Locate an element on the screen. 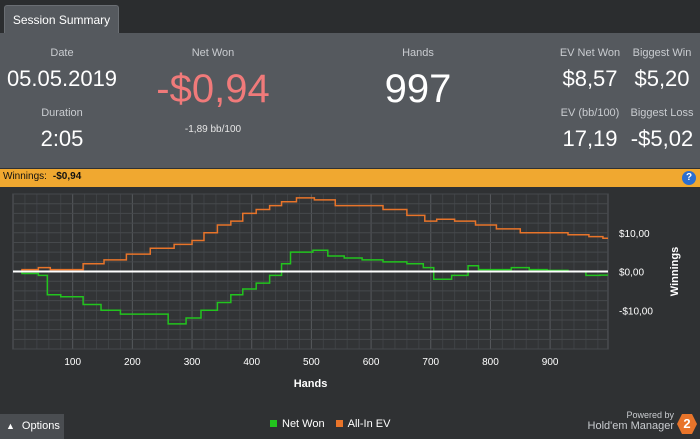  x-tick-label: 800 is located at coordinates (490, 362).